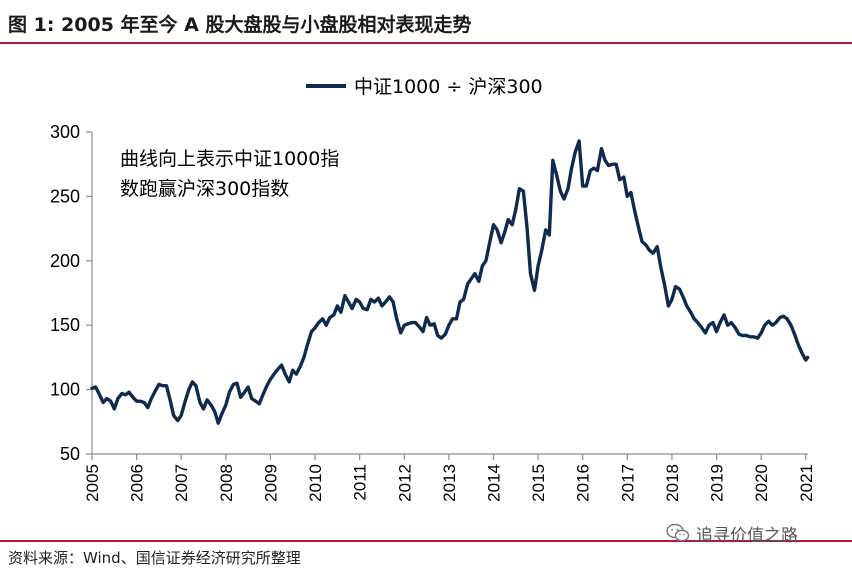 This screenshot has width=852, height=571. What do you see at coordinates (240, 25) in the screenshot?
I see `figure-title: 图 1: 2005 年至今 A 股大盘股与小盘股相对表现走势` at bounding box center [240, 25].